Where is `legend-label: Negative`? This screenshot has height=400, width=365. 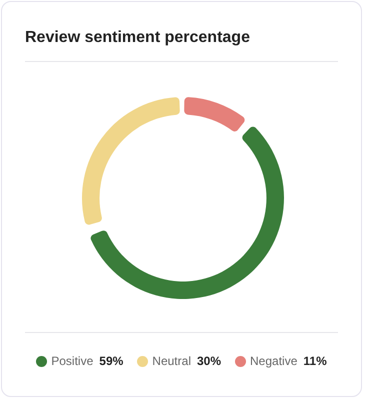
legend-label: Negative is located at coordinates (274, 361).